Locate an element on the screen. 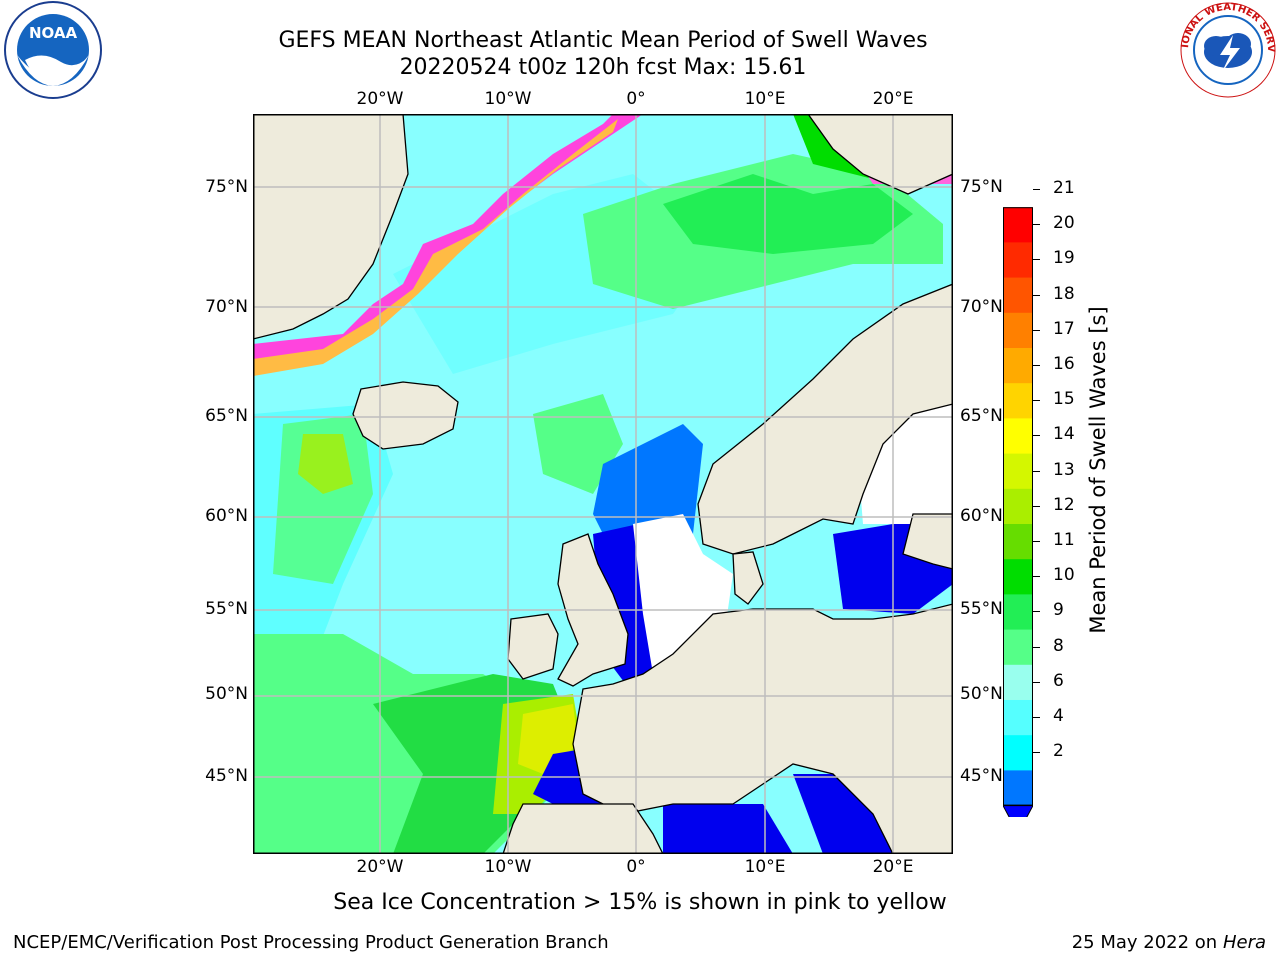 The height and width of the screenshot is (960, 1280). greenland is located at coordinates (331, 227).